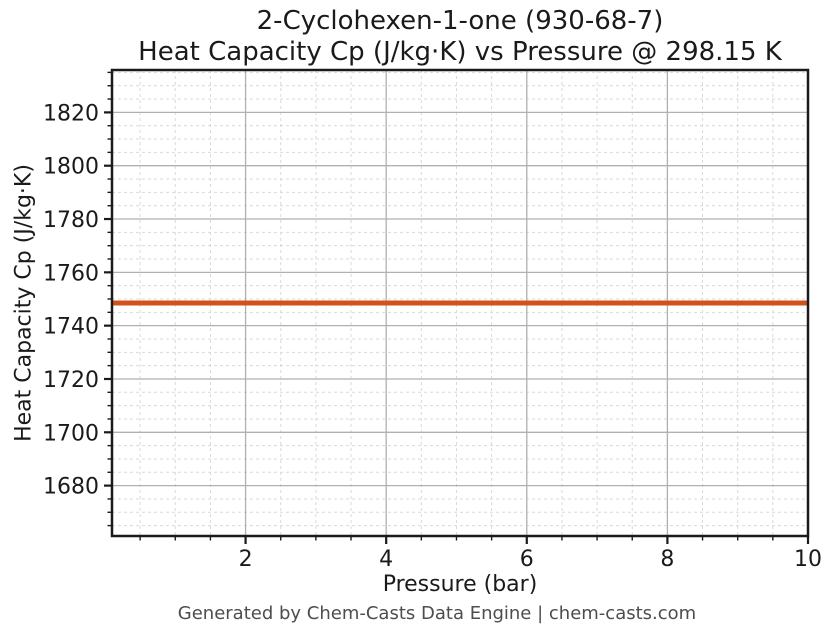  What do you see at coordinates (808, 559) in the screenshot?
I see `x-tick-label: 10` at bounding box center [808, 559].